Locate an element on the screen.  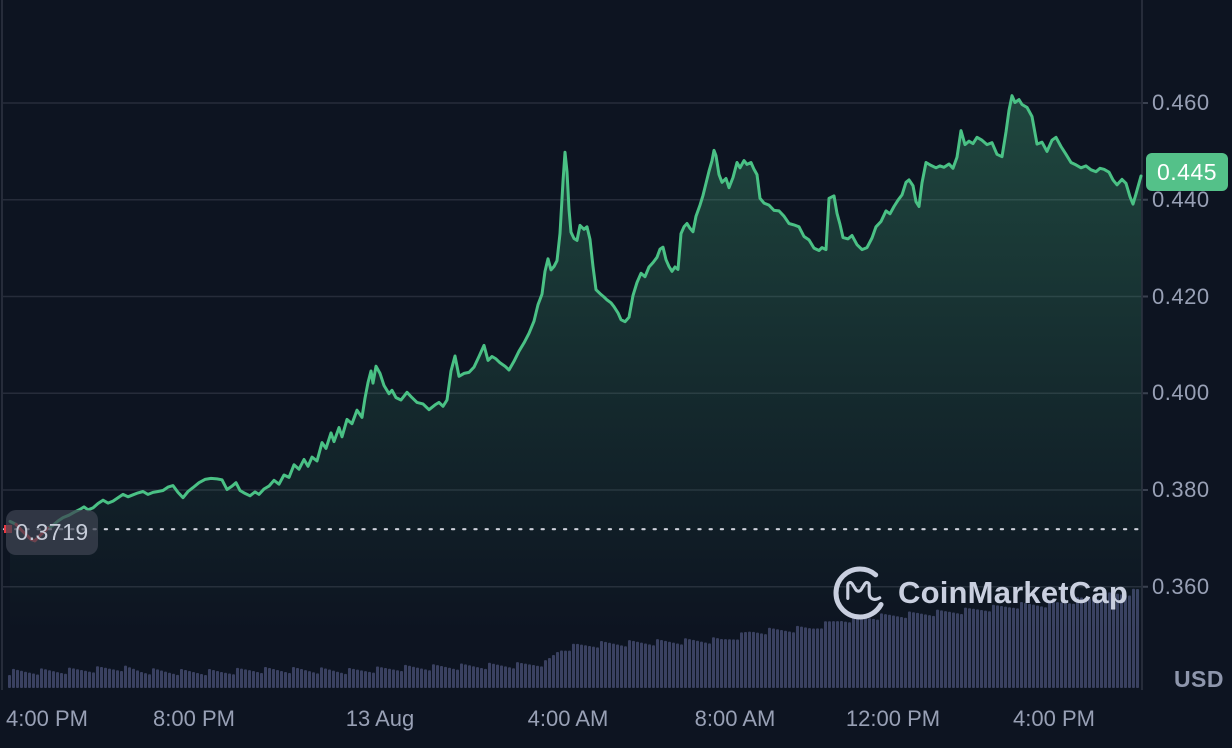
x-tick-label: 8:00 PM is located at coordinates (194, 718).